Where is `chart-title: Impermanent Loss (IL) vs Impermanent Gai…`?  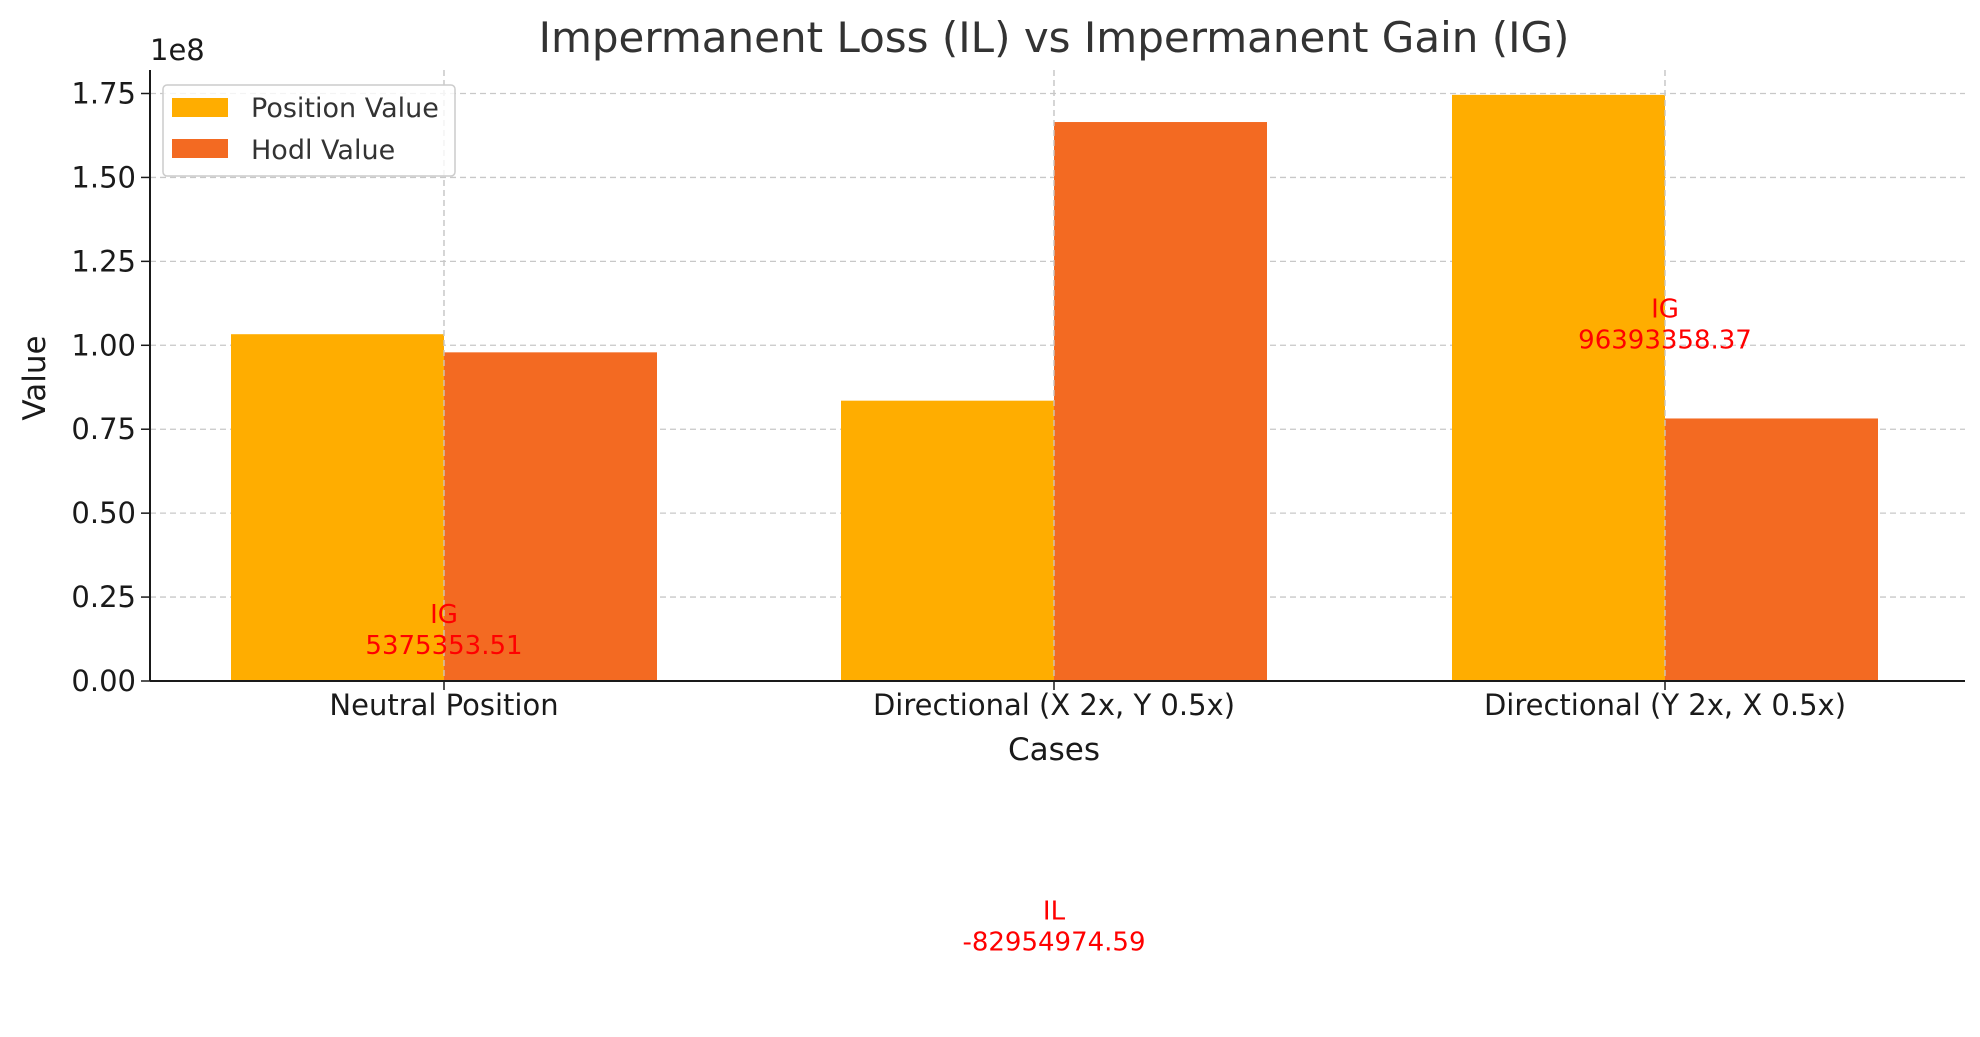
chart-title: Impermanent Loss (IL) vs Impermanent Gai… is located at coordinates (1054, 37).